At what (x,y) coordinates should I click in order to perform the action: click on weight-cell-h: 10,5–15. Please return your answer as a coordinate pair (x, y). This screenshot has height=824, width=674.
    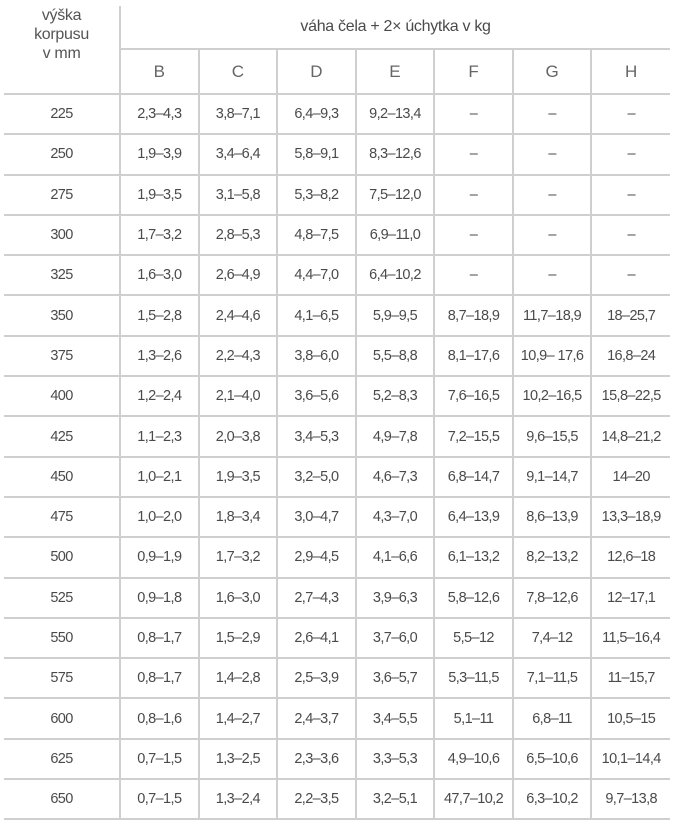
    Looking at the image, I should click on (630, 718).